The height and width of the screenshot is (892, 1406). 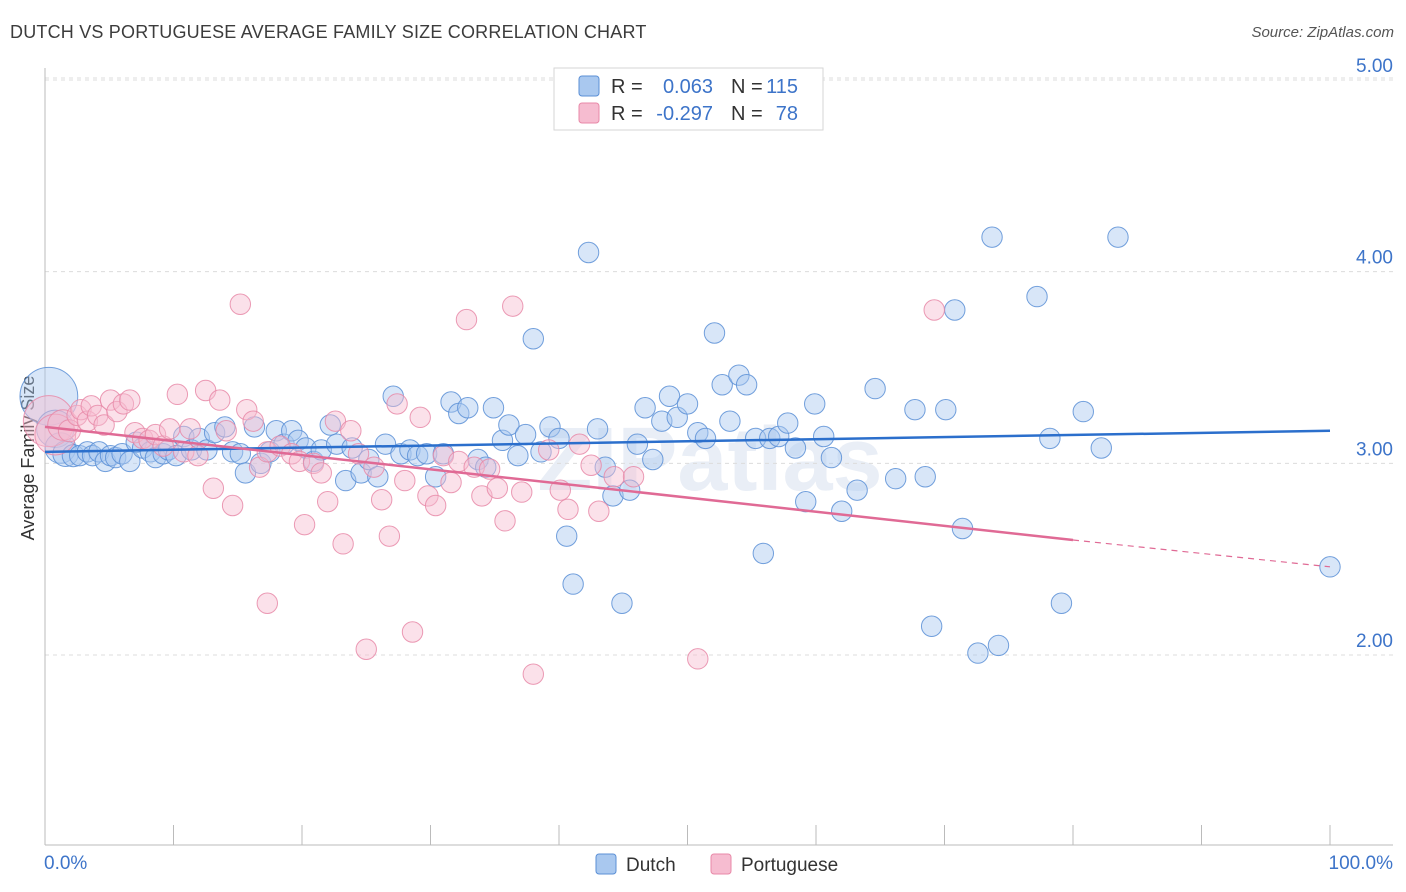 What do you see at coordinates (1322, 32) in the screenshot?
I see `source-label: Source: ZipAtlas.com` at bounding box center [1322, 32].